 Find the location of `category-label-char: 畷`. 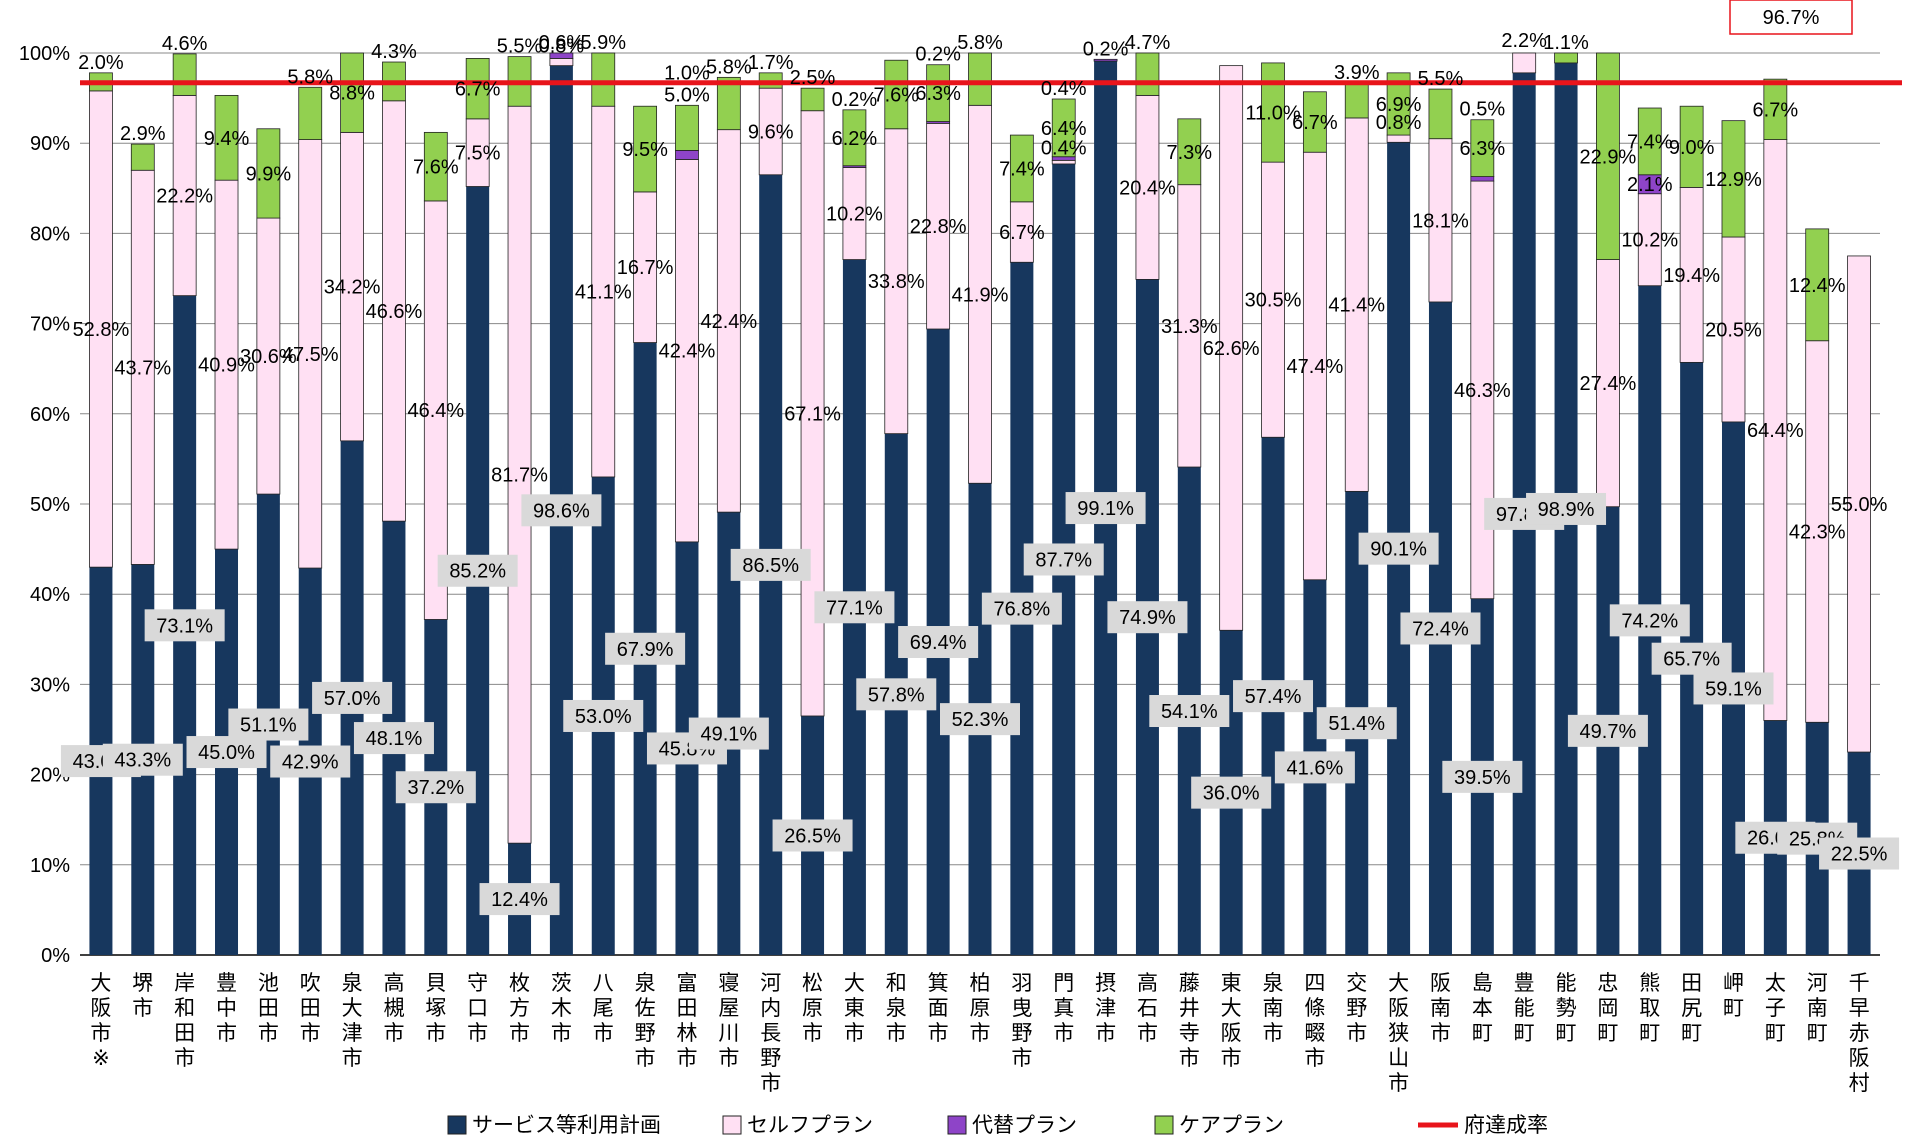

category-label-char: 畷 is located at coordinates (1314, 1033).